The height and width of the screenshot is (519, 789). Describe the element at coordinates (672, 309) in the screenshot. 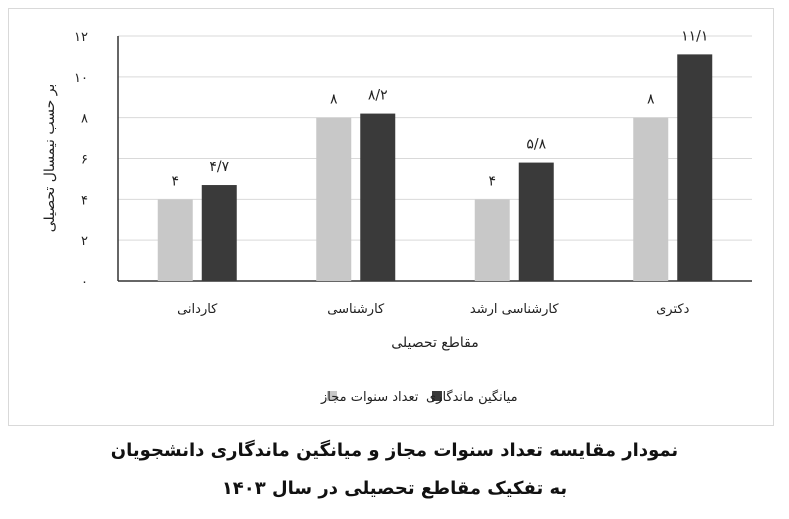

I see `x-tick-label: دکتری` at that location.